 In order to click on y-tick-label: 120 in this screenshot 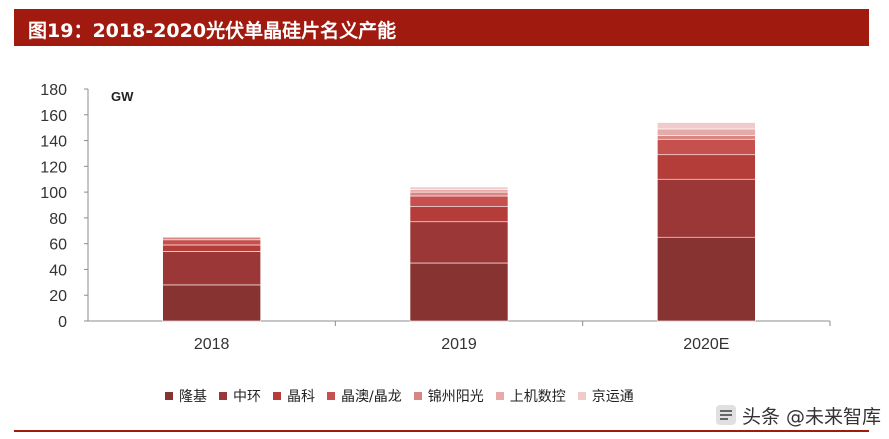, I will do `click(53, 167)`.